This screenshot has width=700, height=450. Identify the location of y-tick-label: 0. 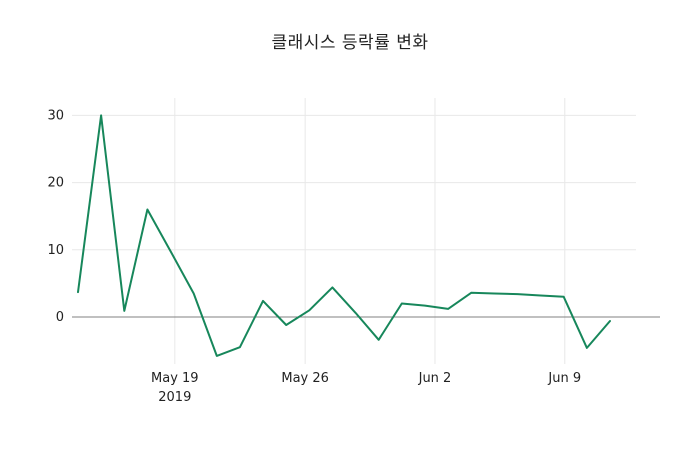
(60, 317).